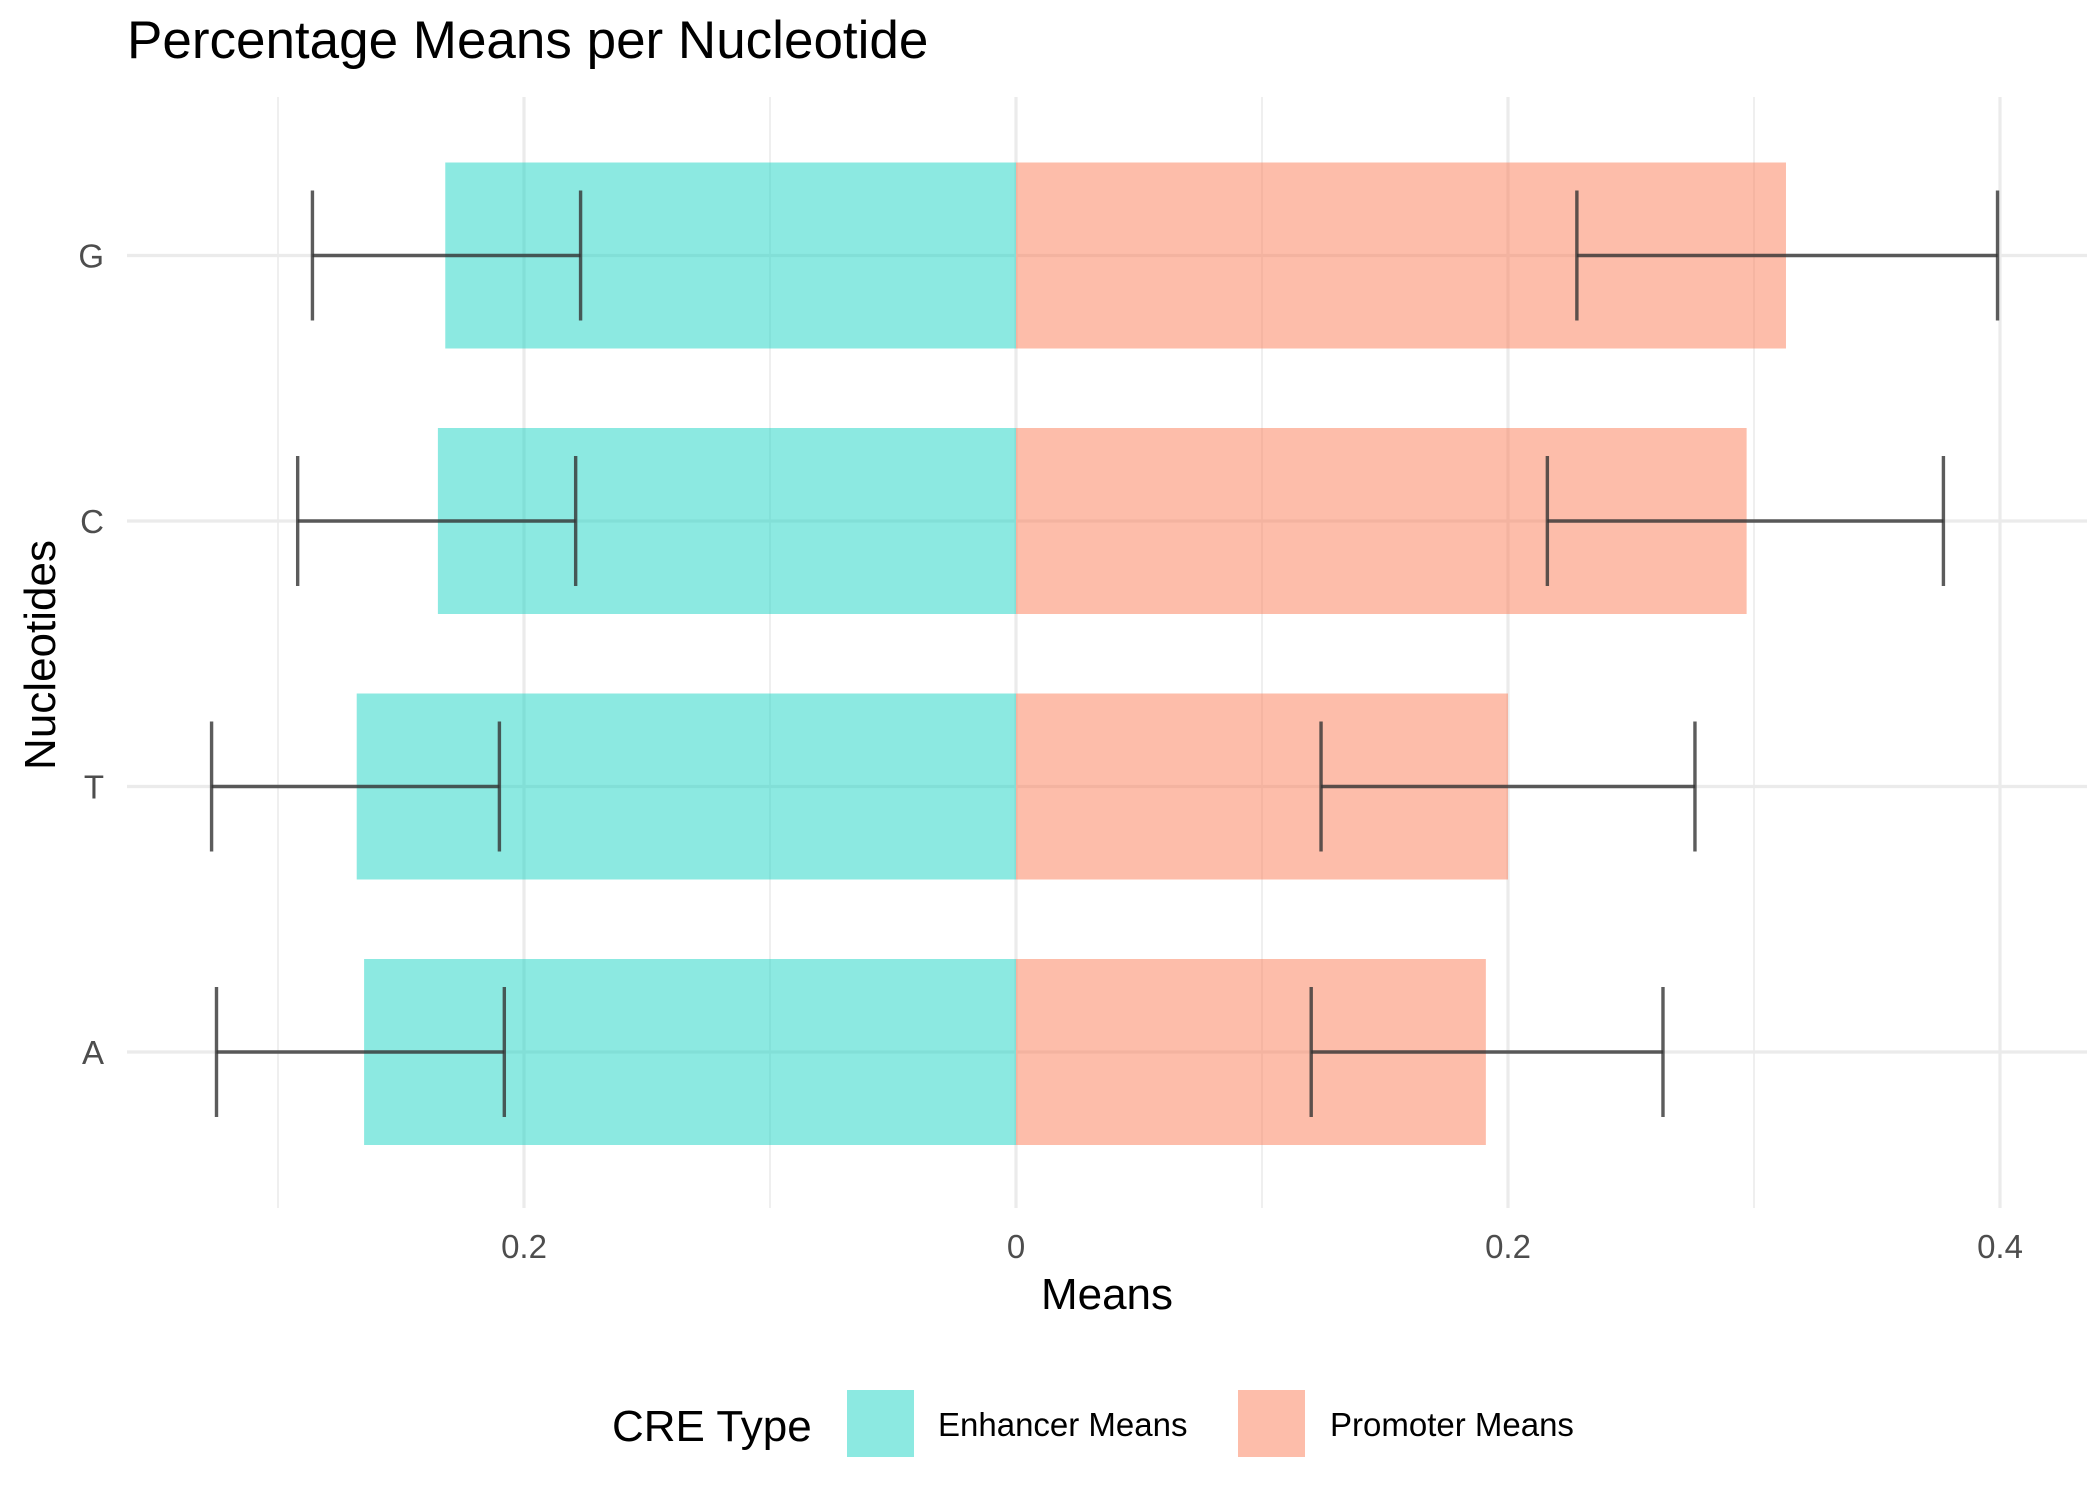 The height and width of the screenshot is (1500, 2100). I want to click on y-tick-label: G, so click(91, 256).